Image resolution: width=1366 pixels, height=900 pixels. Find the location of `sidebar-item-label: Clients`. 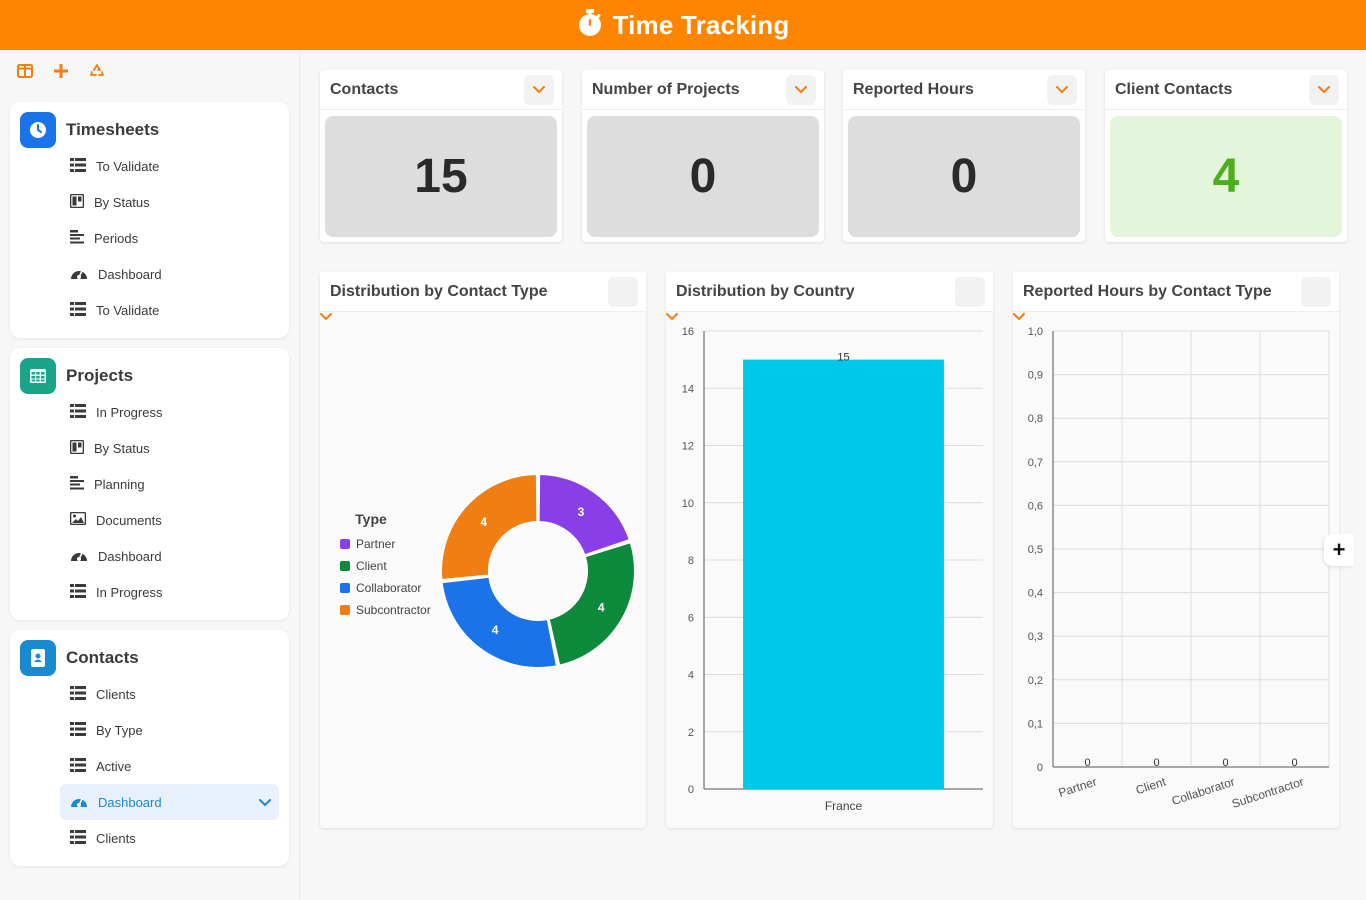

sidebar-item-label: Clients is located at coordinates (116, 694).